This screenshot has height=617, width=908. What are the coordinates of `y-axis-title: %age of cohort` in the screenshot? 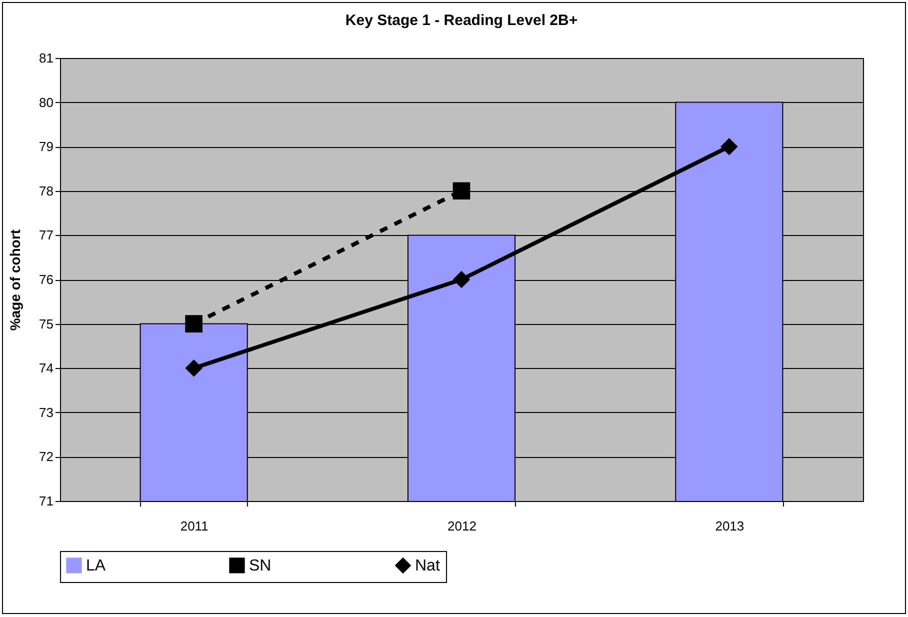 It's located at (15, 280).